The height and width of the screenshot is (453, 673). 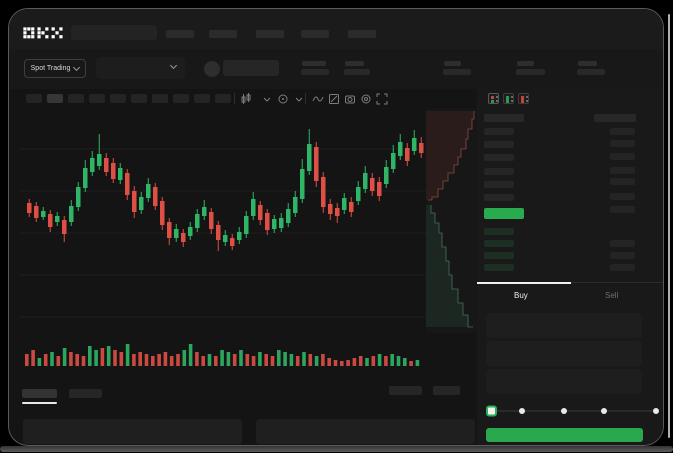 What do you see at coordinates (251, 68) in the screenshot?
I see `pair-name-placeholder` at bounding box center [251, 68].